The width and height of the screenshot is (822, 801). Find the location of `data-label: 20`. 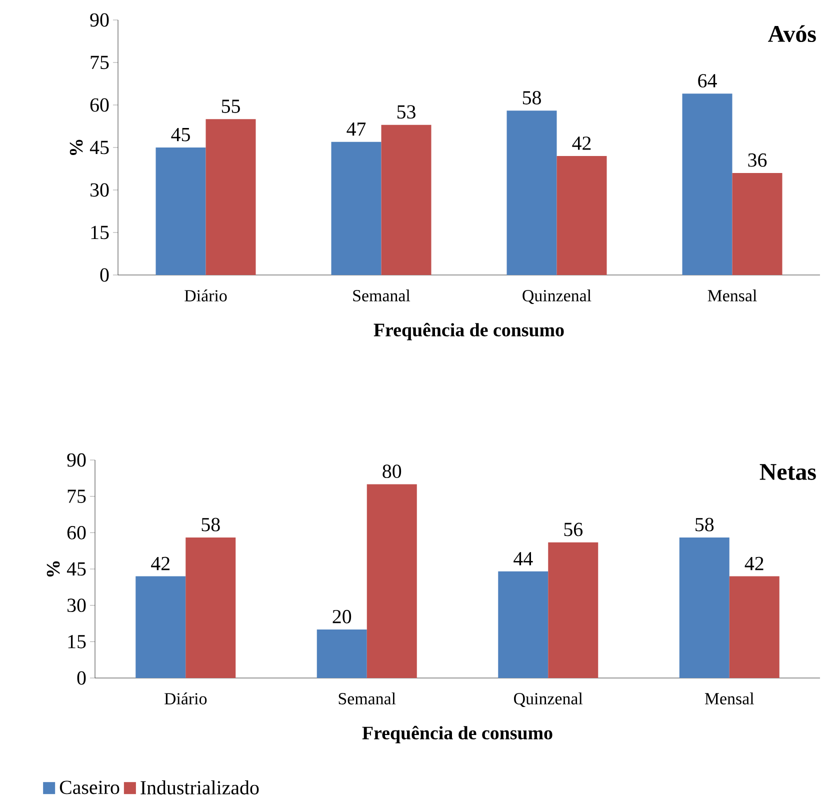

data-label: 20 is located at coordinates (342, 617).